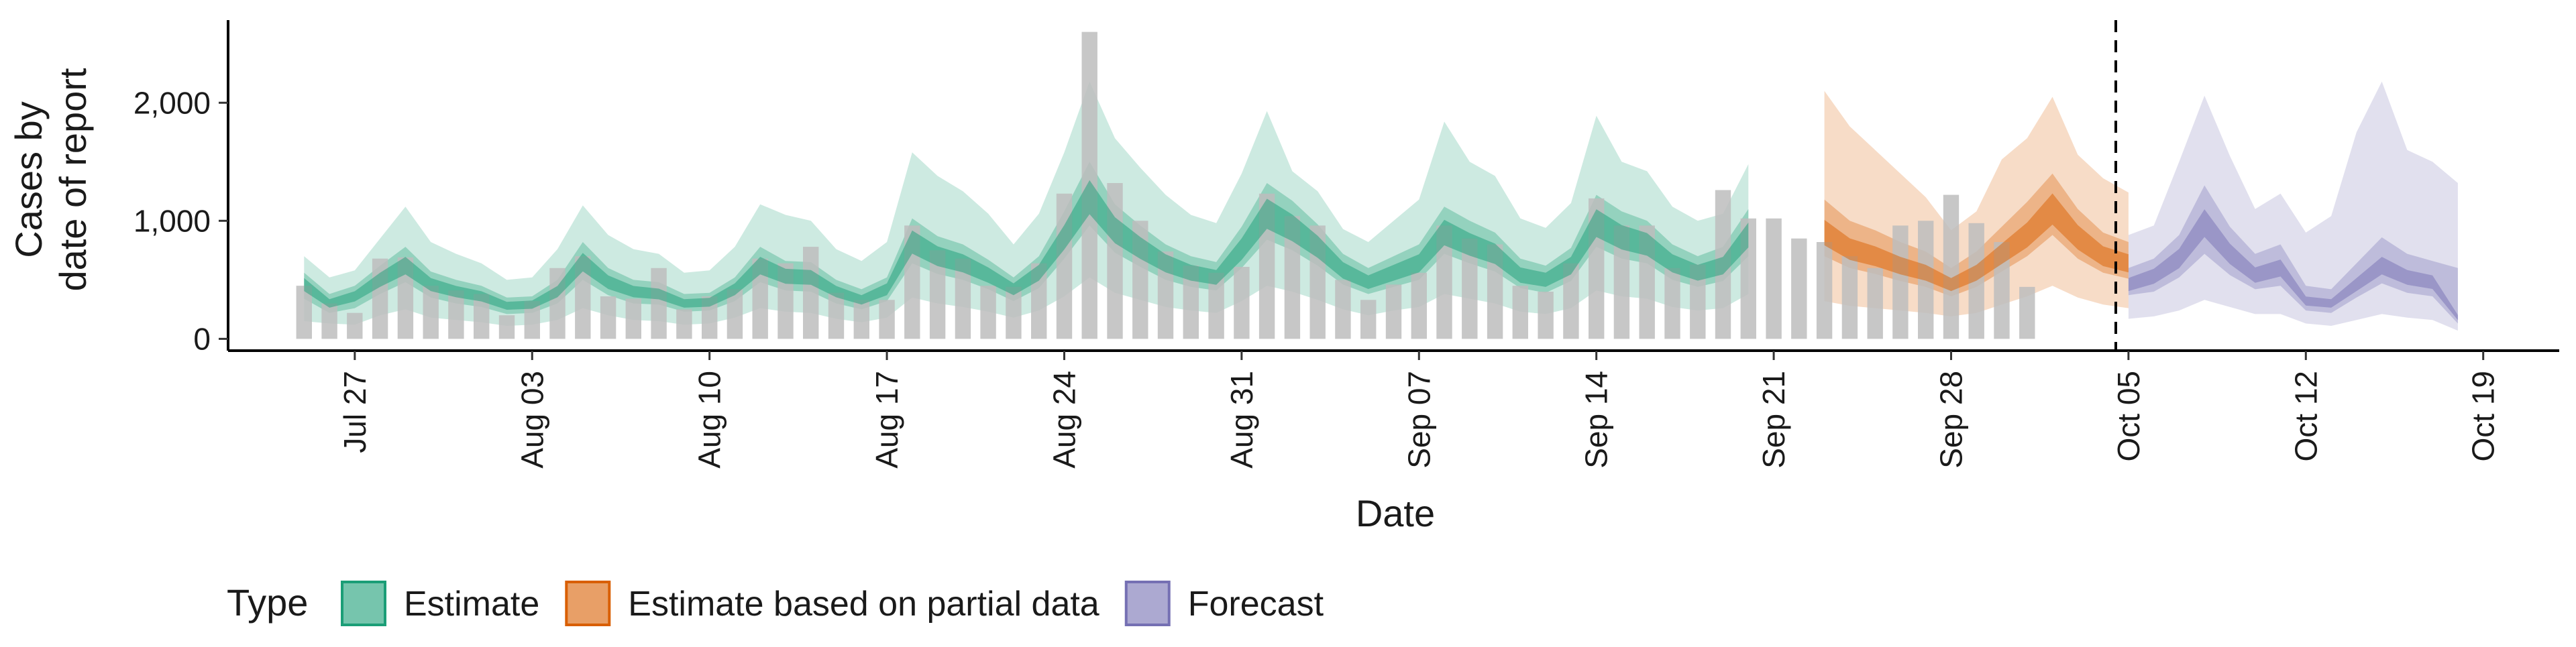 This screenshot has height=647, width=2576. I want to click on y-axis-title: Cases by date of report, so click(50, 180).